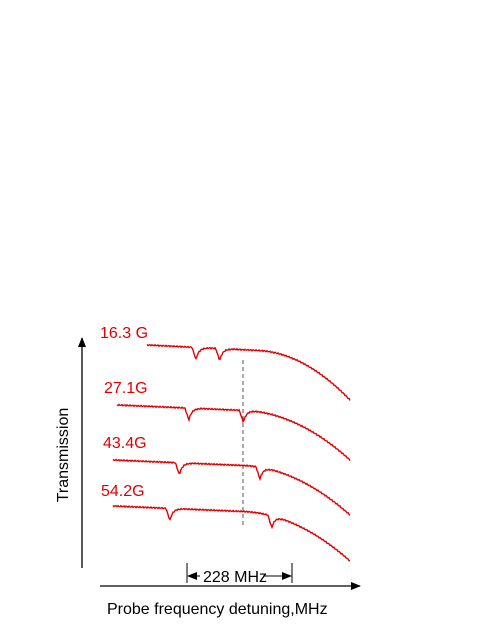 The width and height of the screenshot is (491, 635). I want to click on trace-label: 54.2G, so click(123, 491).